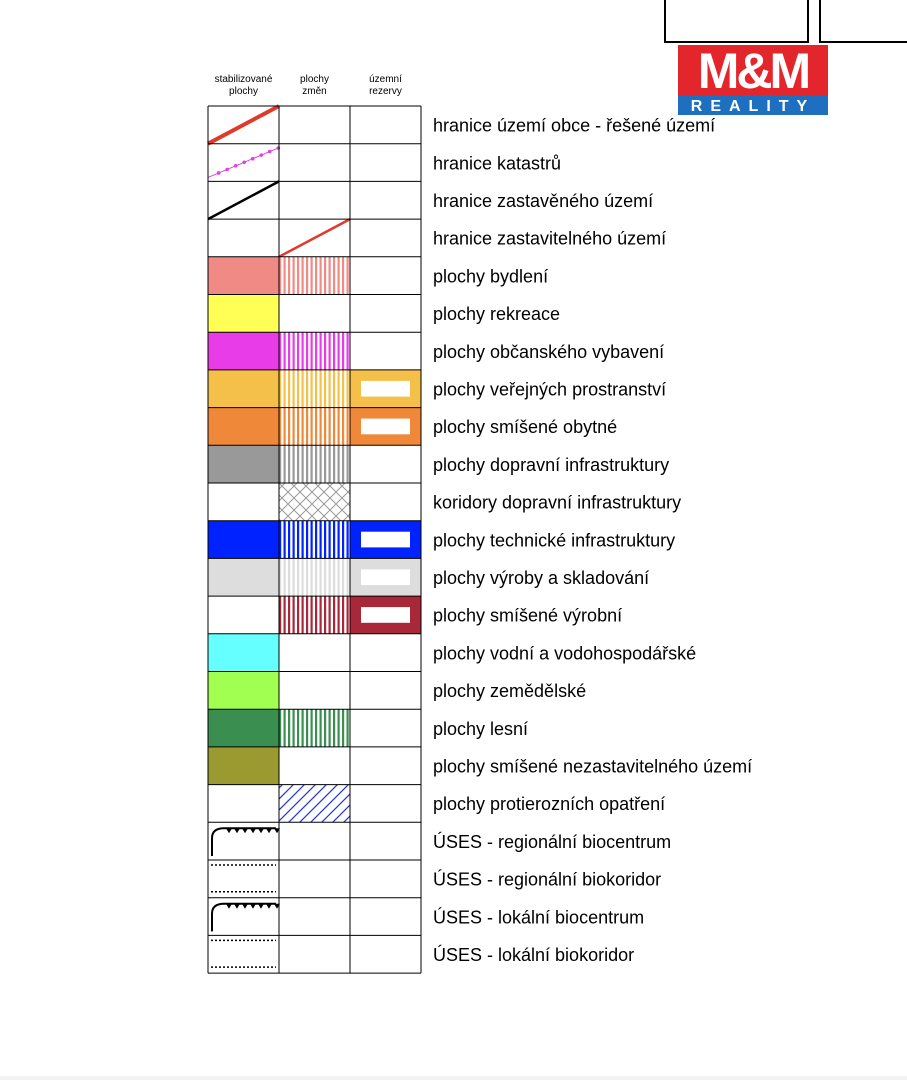 Image resolution: width=907 pixels, height=1080 pixels. I want to click on logo-red, so click(753, 70).